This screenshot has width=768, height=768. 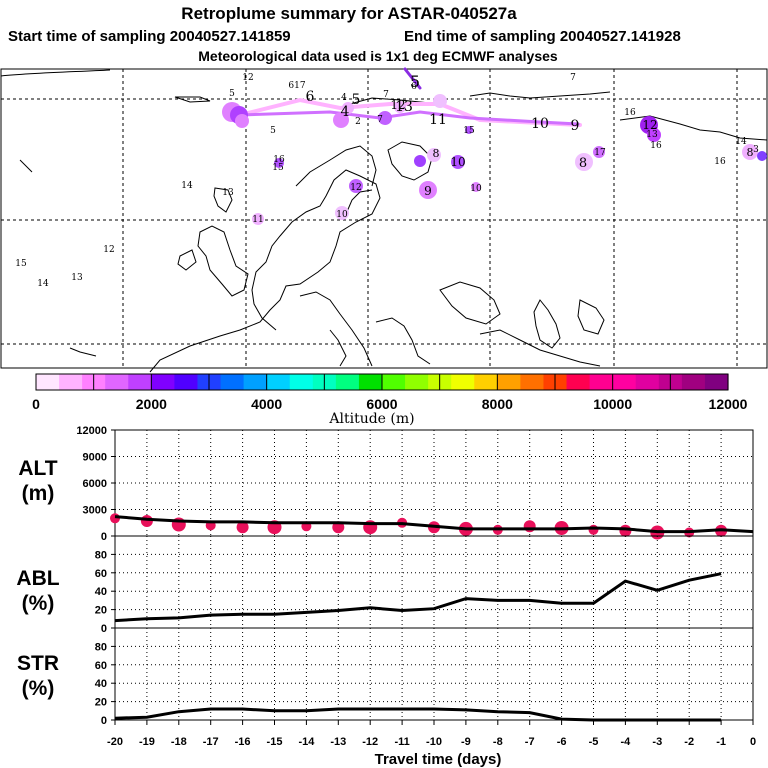 I want to click on colorbar-tick-label: 2000, so click(x=151, y=404).